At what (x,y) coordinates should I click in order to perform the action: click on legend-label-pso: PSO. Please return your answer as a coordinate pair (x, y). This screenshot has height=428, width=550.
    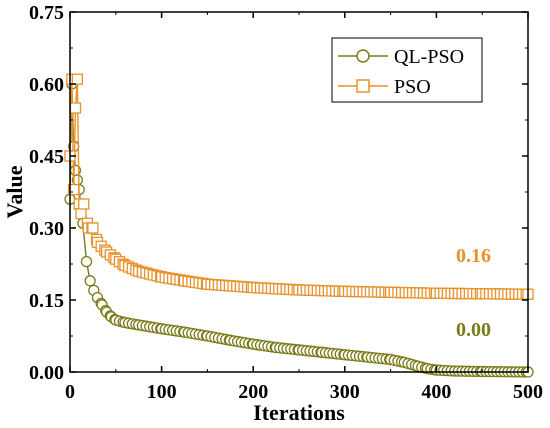
    Looking at the image, I should click on (412, 87).